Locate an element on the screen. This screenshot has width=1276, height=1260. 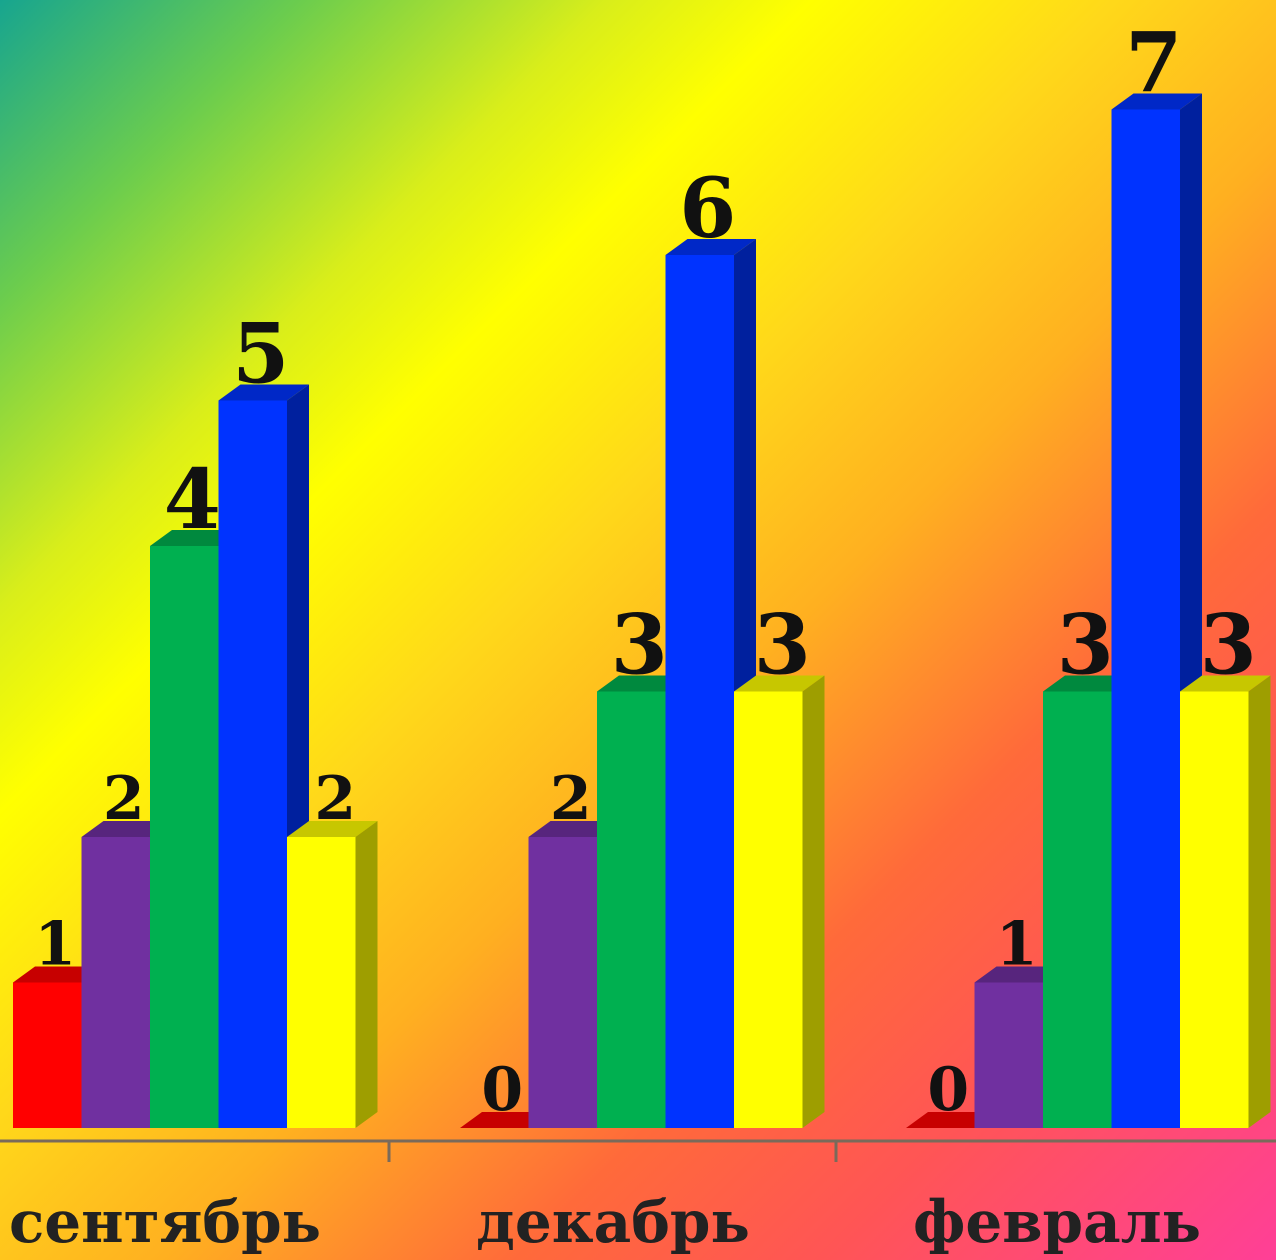
data-label: 5 is located at coordinates (260, 355).